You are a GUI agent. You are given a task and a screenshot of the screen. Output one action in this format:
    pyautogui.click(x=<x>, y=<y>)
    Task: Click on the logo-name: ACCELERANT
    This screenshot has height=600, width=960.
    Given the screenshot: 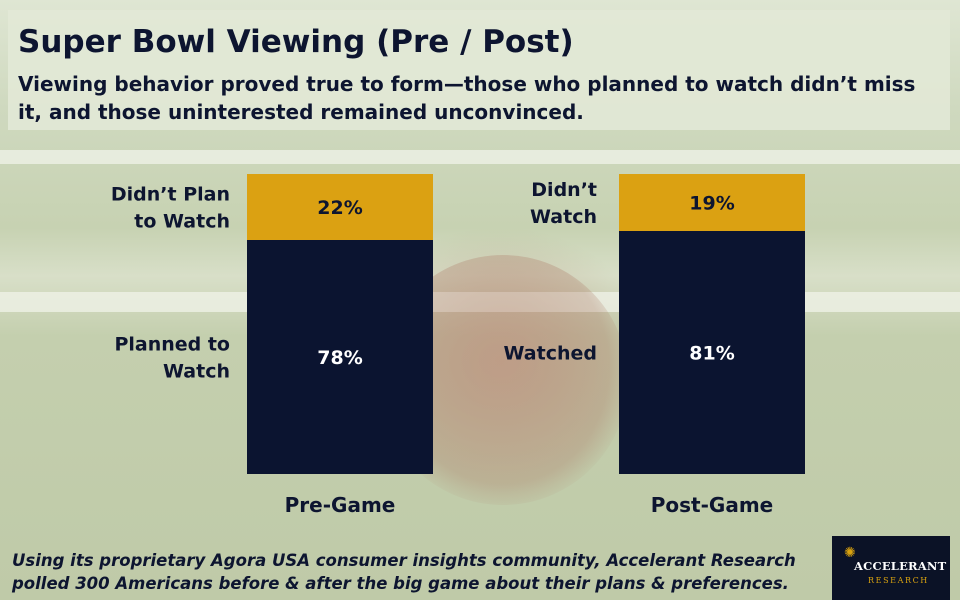 What is the action you would take?
    pyautogui.click(x=900, y=566)
    